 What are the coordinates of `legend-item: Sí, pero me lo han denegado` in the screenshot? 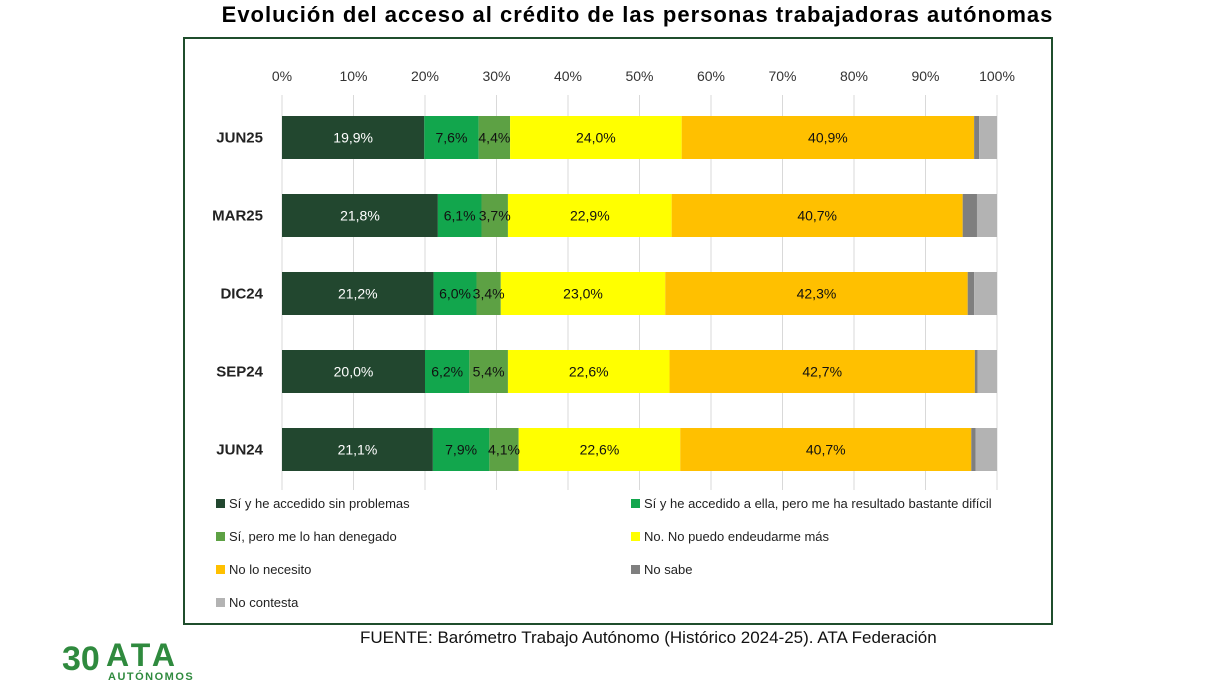 It's located at (306, 536).